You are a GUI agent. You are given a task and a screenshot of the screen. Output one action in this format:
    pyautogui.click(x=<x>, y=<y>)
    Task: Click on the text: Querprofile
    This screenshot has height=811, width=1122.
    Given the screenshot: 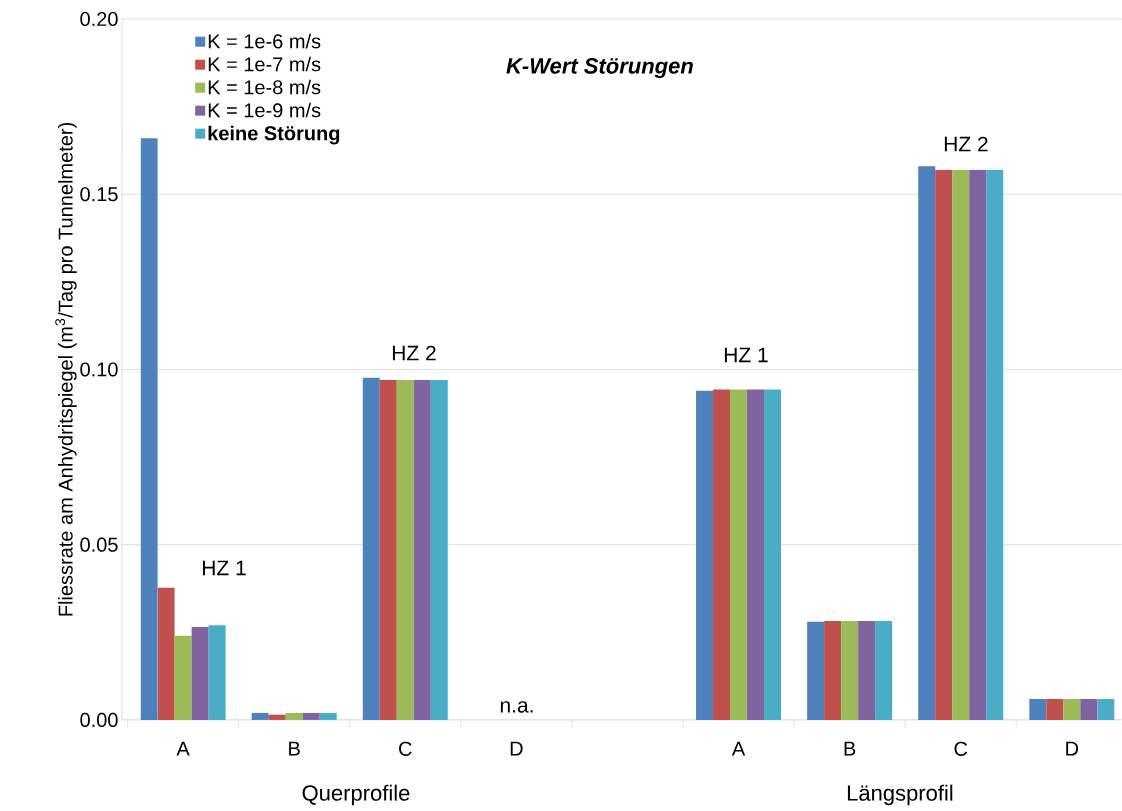 What is the action you would take?
    pyautogui.click(x=356, y=795)
    